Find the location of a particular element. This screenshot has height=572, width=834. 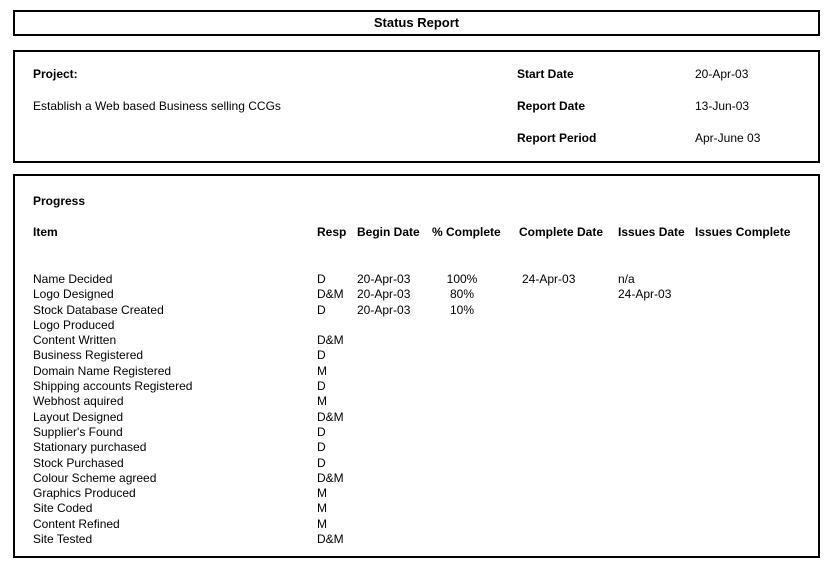

table-row: Stock Database Created D 20-Apr-03 10% is located at coordinates (416, 310).